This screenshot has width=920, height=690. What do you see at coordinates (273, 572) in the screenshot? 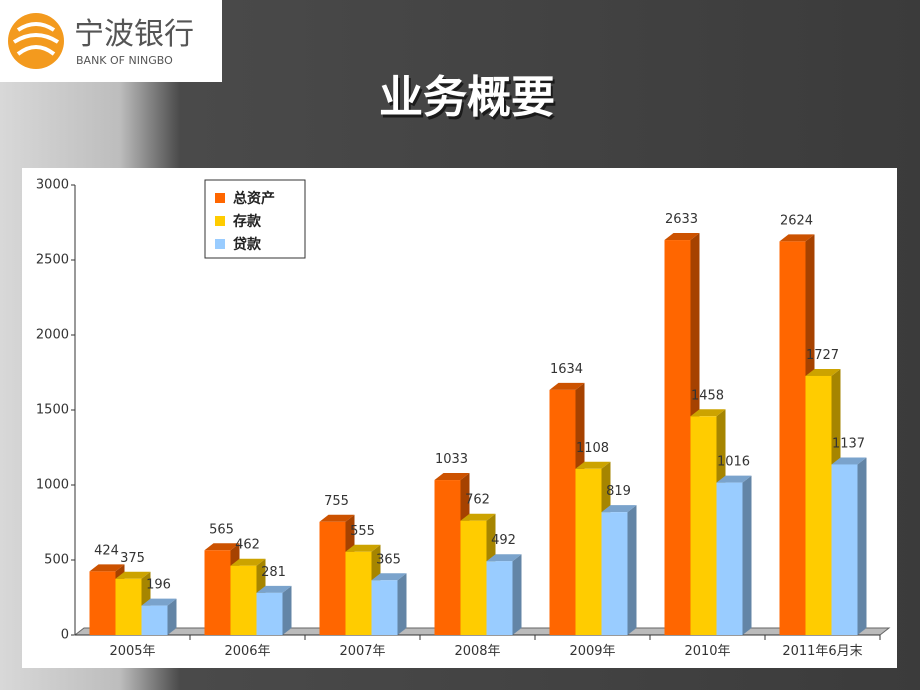
I see `value-label: 281` at bounding box center [273, 572].